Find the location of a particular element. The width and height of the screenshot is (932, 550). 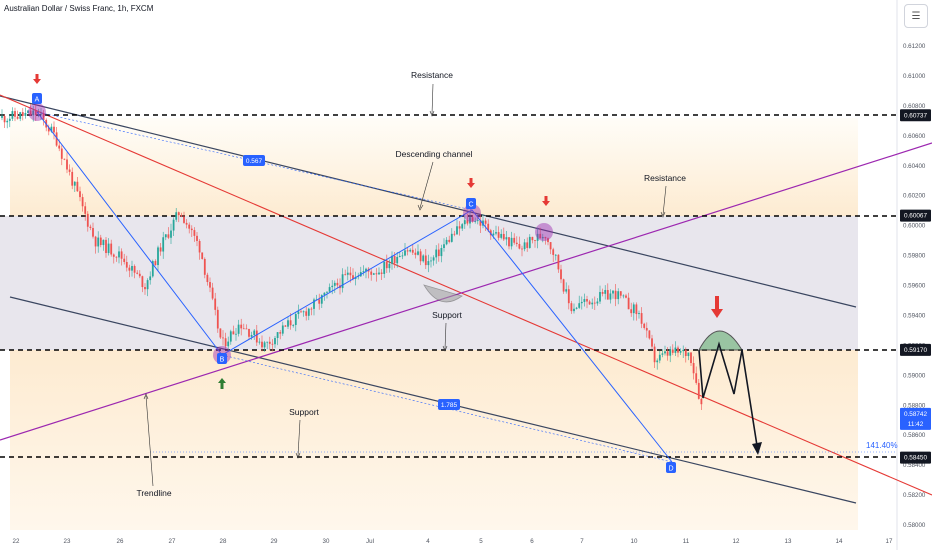

down-arrow-icon is located at coordinates (37, 79).